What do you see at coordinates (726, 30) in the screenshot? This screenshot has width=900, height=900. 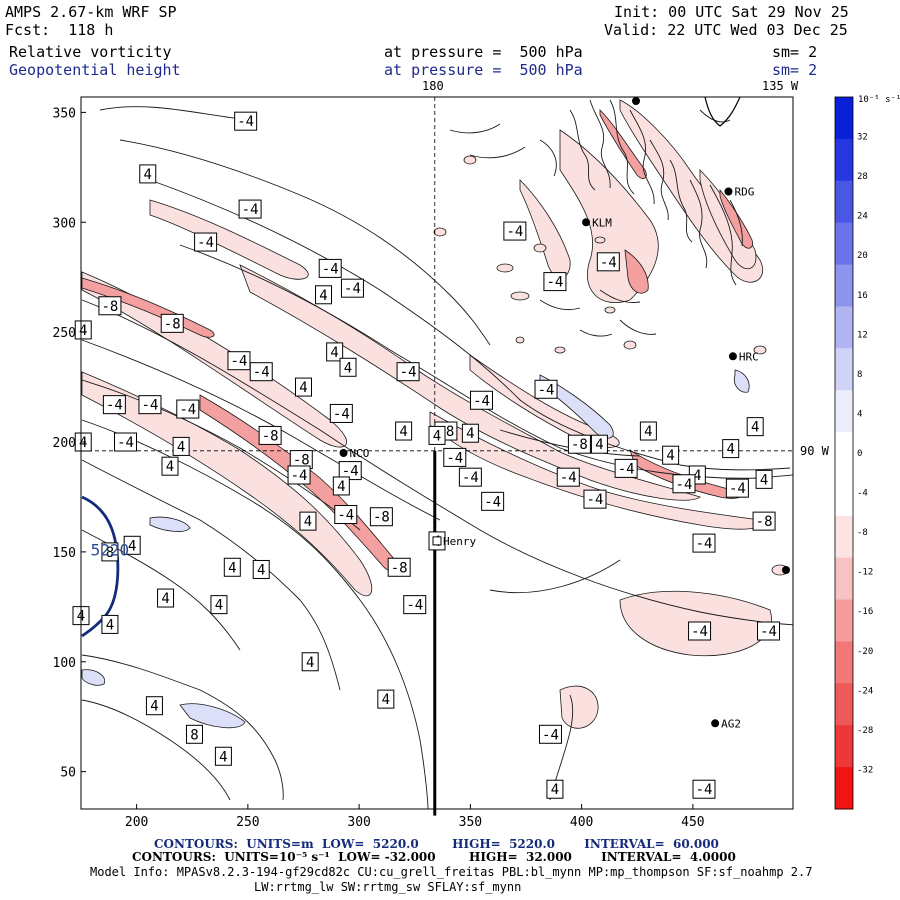 I see `valid-time: Valid: 22 UTC Wed 03 Dec 25` at bounding box center [726, 30].